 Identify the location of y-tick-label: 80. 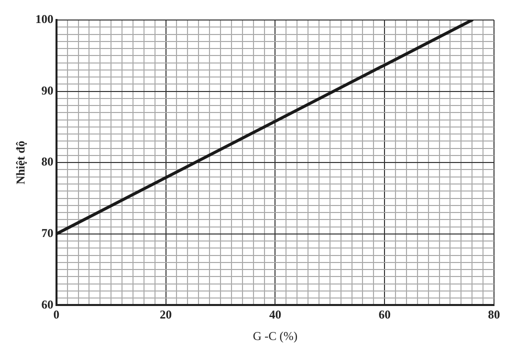
(47, 161).